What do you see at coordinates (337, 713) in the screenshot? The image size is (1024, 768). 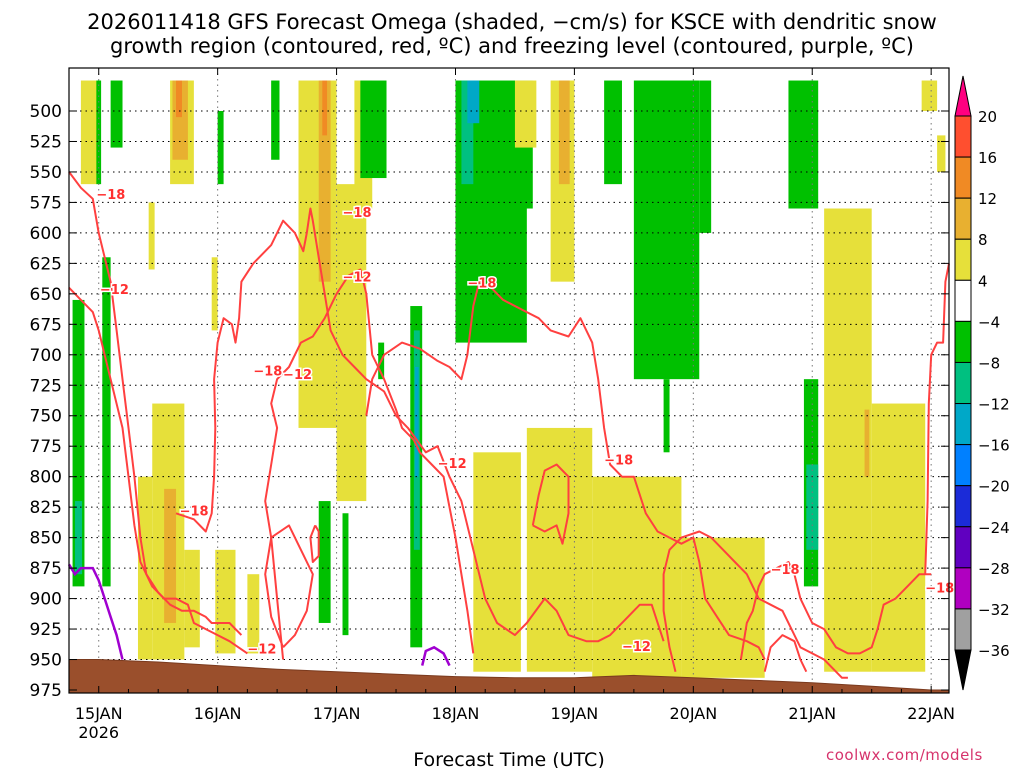 I see `x-tick-label-17JAN: 17JAN` at bounding box center [337, 713].